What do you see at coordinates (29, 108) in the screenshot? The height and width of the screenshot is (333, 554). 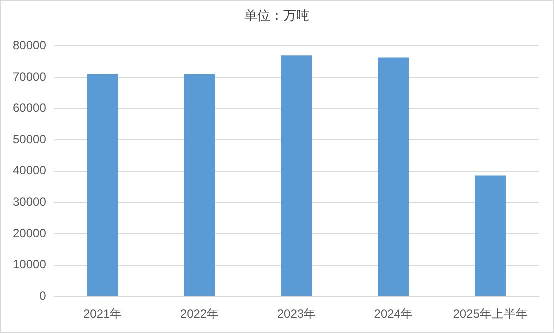 I see `y-tick-label: 60000` at bounding box center [29, 108].